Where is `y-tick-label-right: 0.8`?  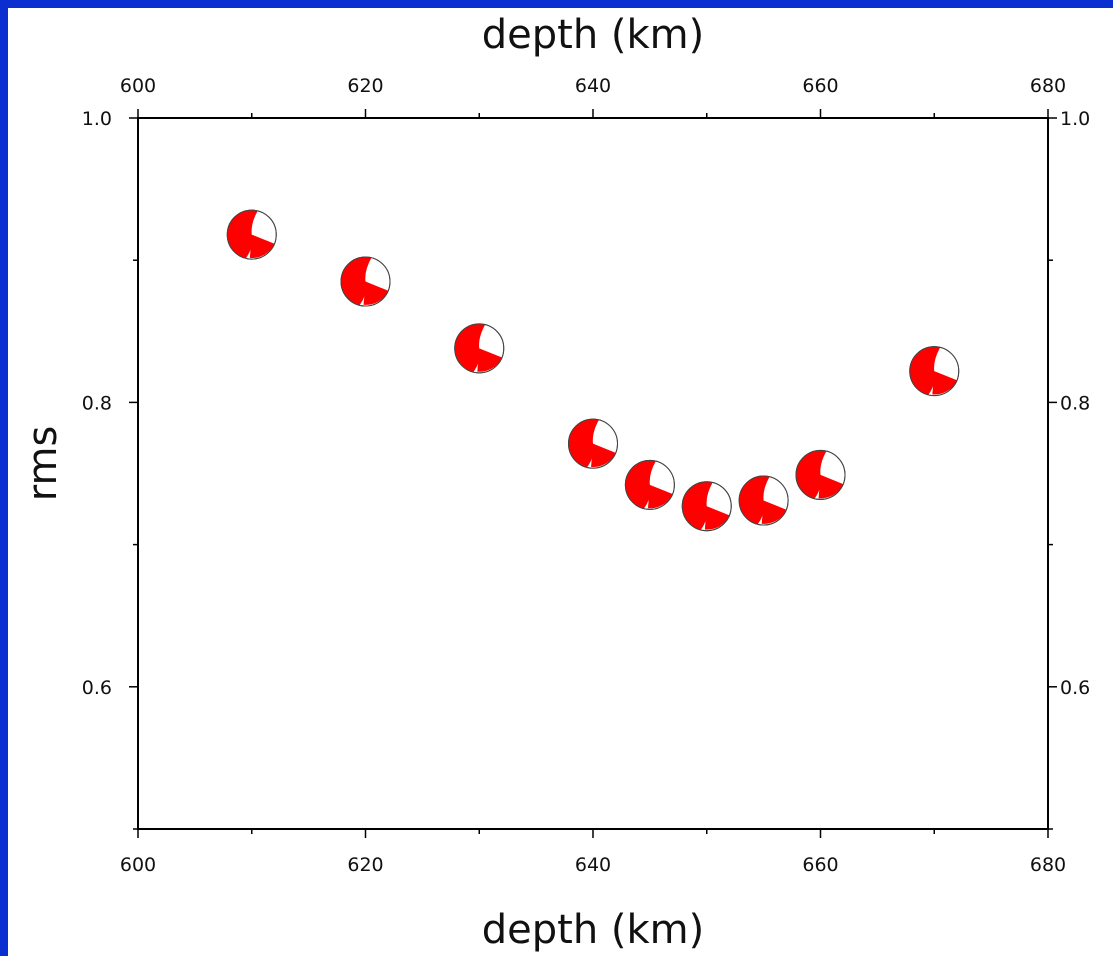
y-tick-label-right: 0.8 is located at coordinates (1075, 403).